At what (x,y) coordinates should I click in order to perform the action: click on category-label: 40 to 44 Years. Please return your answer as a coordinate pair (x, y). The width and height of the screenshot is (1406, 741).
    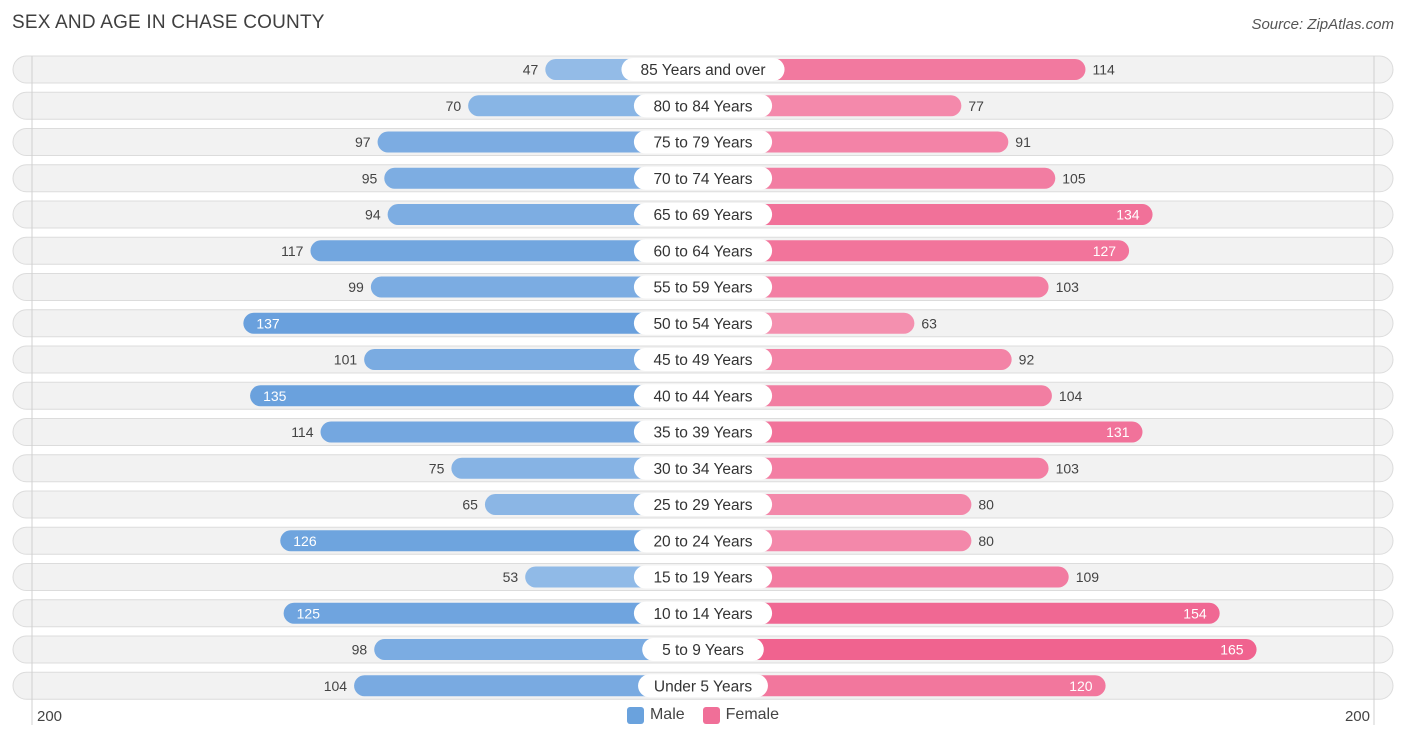
    Looking at the image, I should click on (702, 396).